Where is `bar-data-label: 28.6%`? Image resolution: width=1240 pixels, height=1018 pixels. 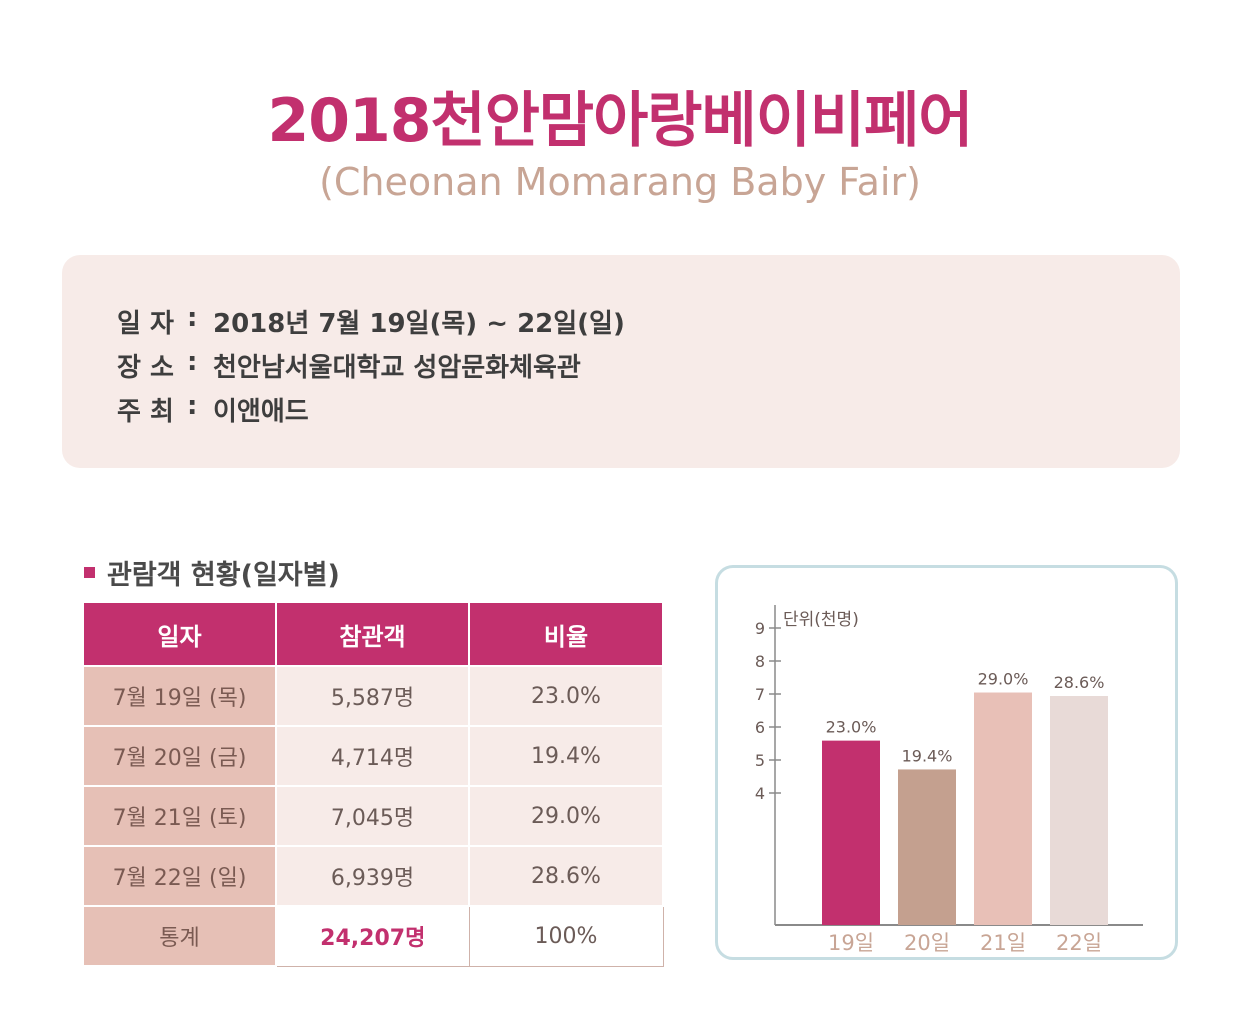
bar-data-label: 28.6% is located at coordinates (1079, 682).